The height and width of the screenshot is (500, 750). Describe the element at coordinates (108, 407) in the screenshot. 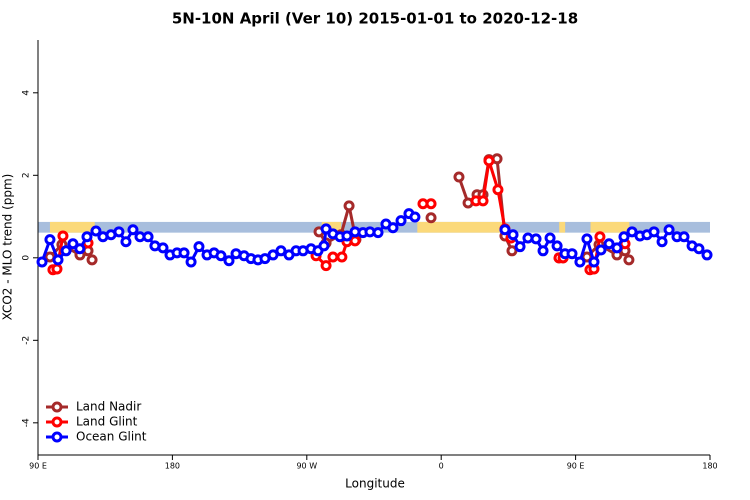

I see `legend-label: Land Nadir` at that location.